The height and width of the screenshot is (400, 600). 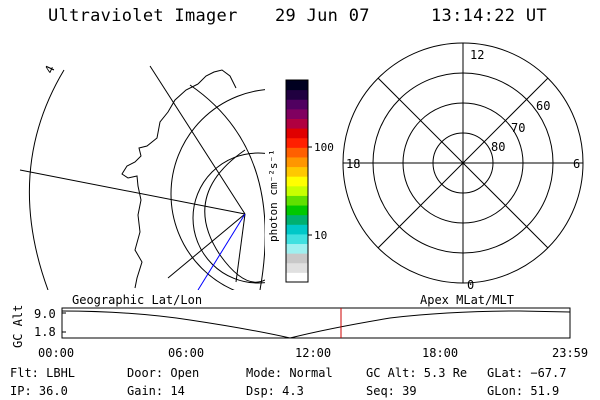 I want to click on colorbar-tick-10: 10, so click(x=320, y=235).